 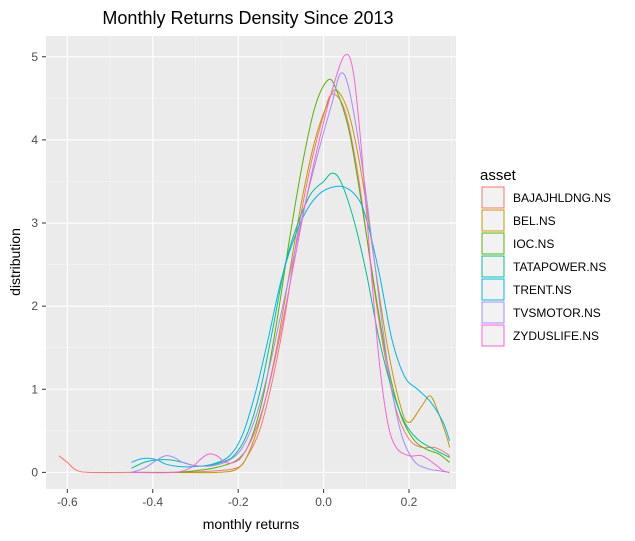 What do you see at coordinates (251, 524) in the screenshot?
I see `x-axis-title: monthly returns` at bounding box center [251, 524].